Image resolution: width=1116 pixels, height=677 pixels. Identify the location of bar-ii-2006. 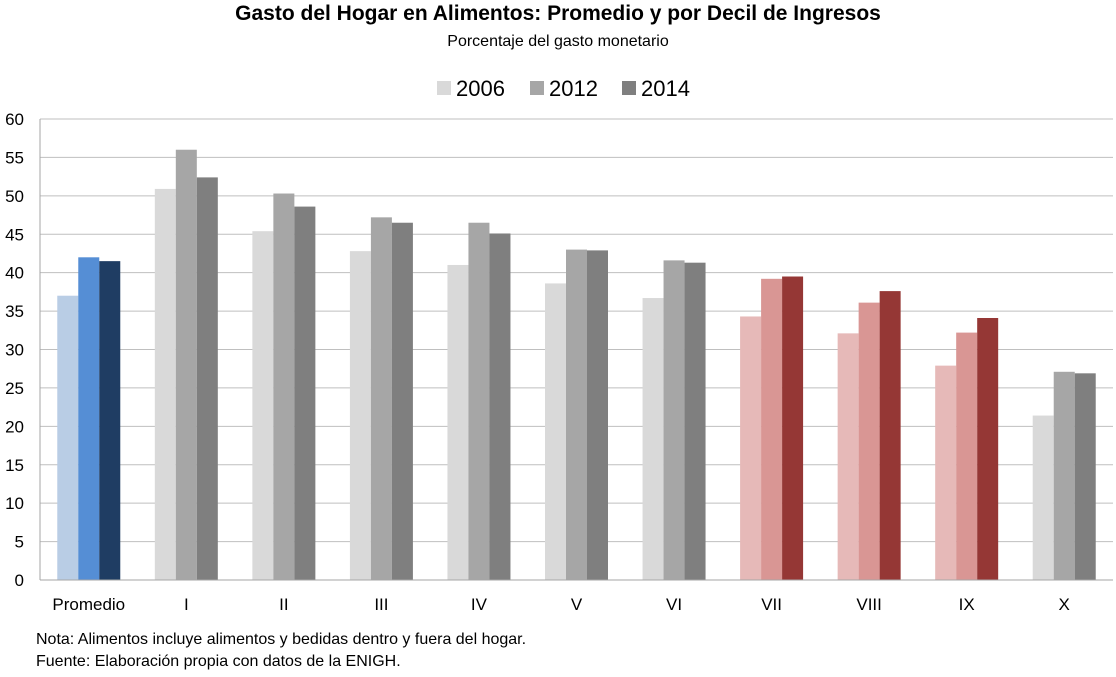
(263, 405).